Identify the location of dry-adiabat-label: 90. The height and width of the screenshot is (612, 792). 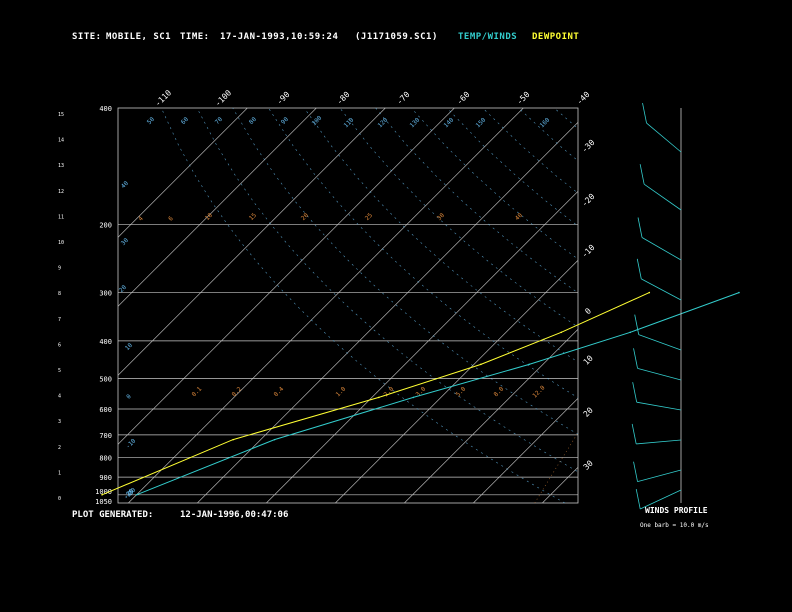
(285, 121).